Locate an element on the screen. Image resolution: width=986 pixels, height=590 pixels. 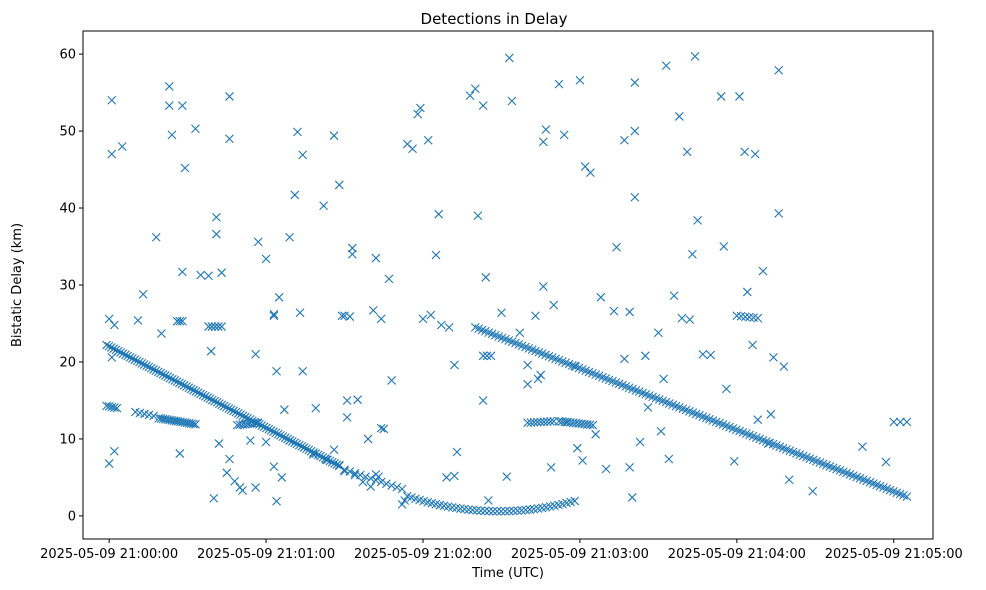
x-tick-label: 2025-05-09 21:05:00 is located at coordinates (894, 554).